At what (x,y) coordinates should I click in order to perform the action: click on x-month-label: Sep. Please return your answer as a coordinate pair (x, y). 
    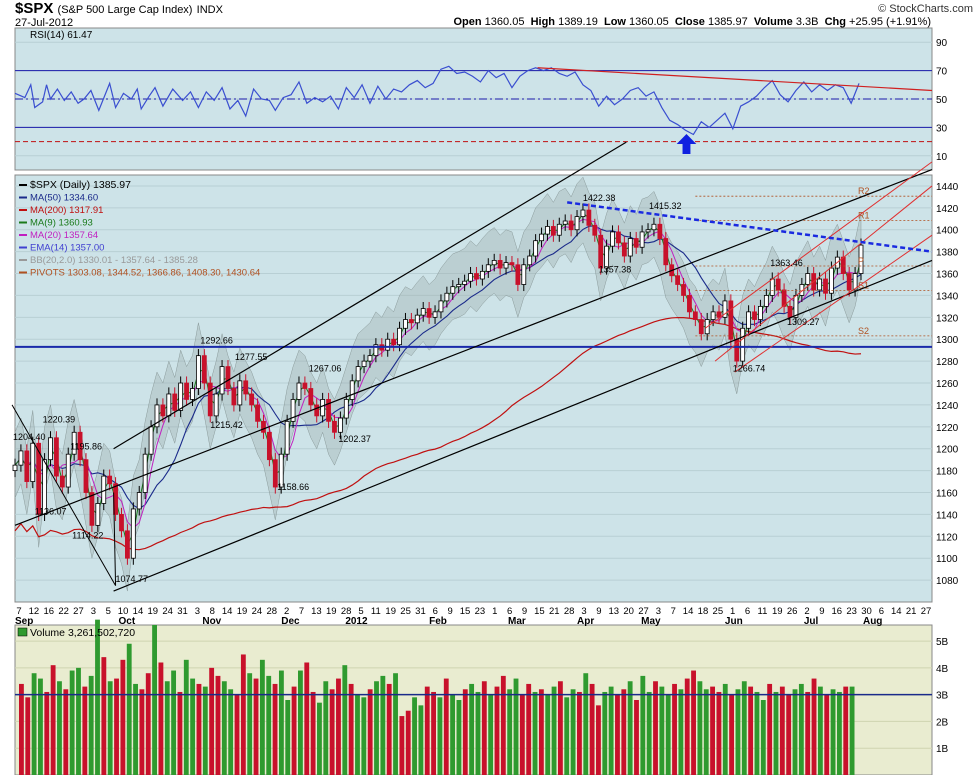
    Looking at the image, I should click on (24, 621).